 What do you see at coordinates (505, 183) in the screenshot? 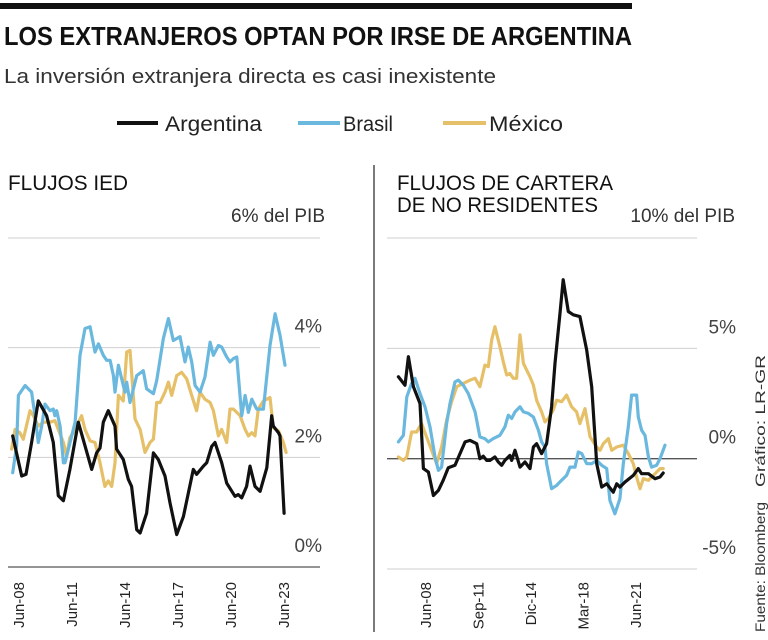
I see `right-panel-title-line1: FLUJOS DE CARTERA` at bounding box center [505, 183].